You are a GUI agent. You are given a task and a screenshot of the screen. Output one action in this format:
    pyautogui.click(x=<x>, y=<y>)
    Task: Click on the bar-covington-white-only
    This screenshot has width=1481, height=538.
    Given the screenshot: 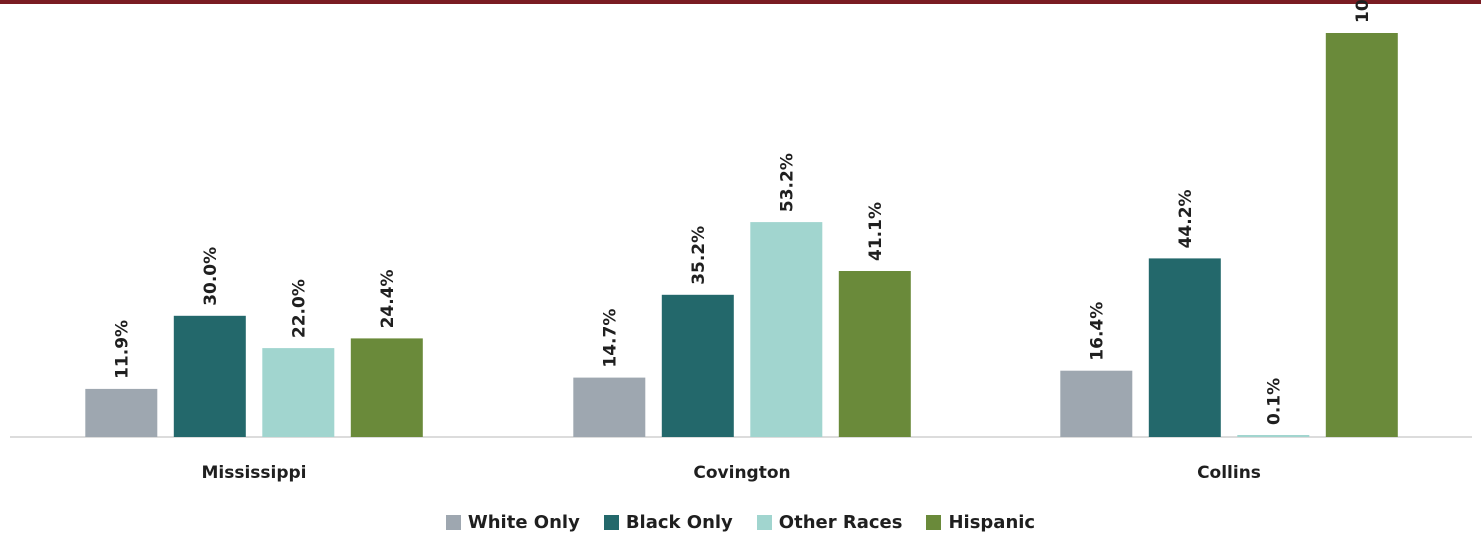 What is the action you would take?
    pyautogui.click(x=609, y=407)
    